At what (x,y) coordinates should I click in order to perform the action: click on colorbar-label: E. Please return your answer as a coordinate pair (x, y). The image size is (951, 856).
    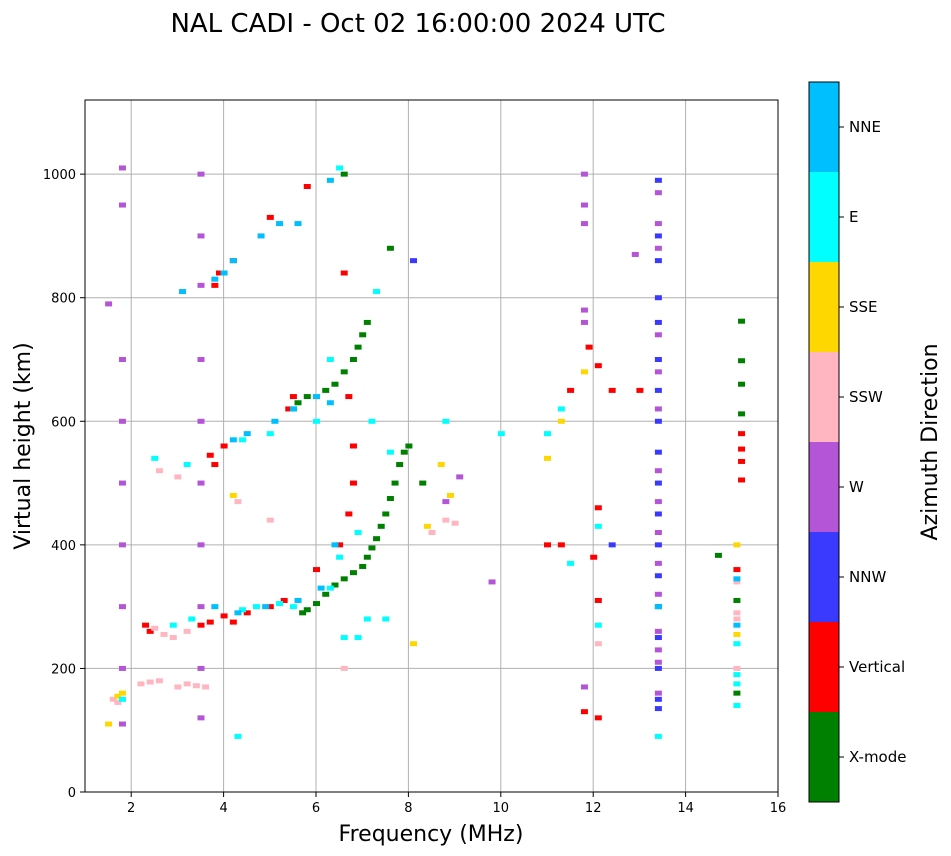
    Looking at the image, I should click on (853, 217).